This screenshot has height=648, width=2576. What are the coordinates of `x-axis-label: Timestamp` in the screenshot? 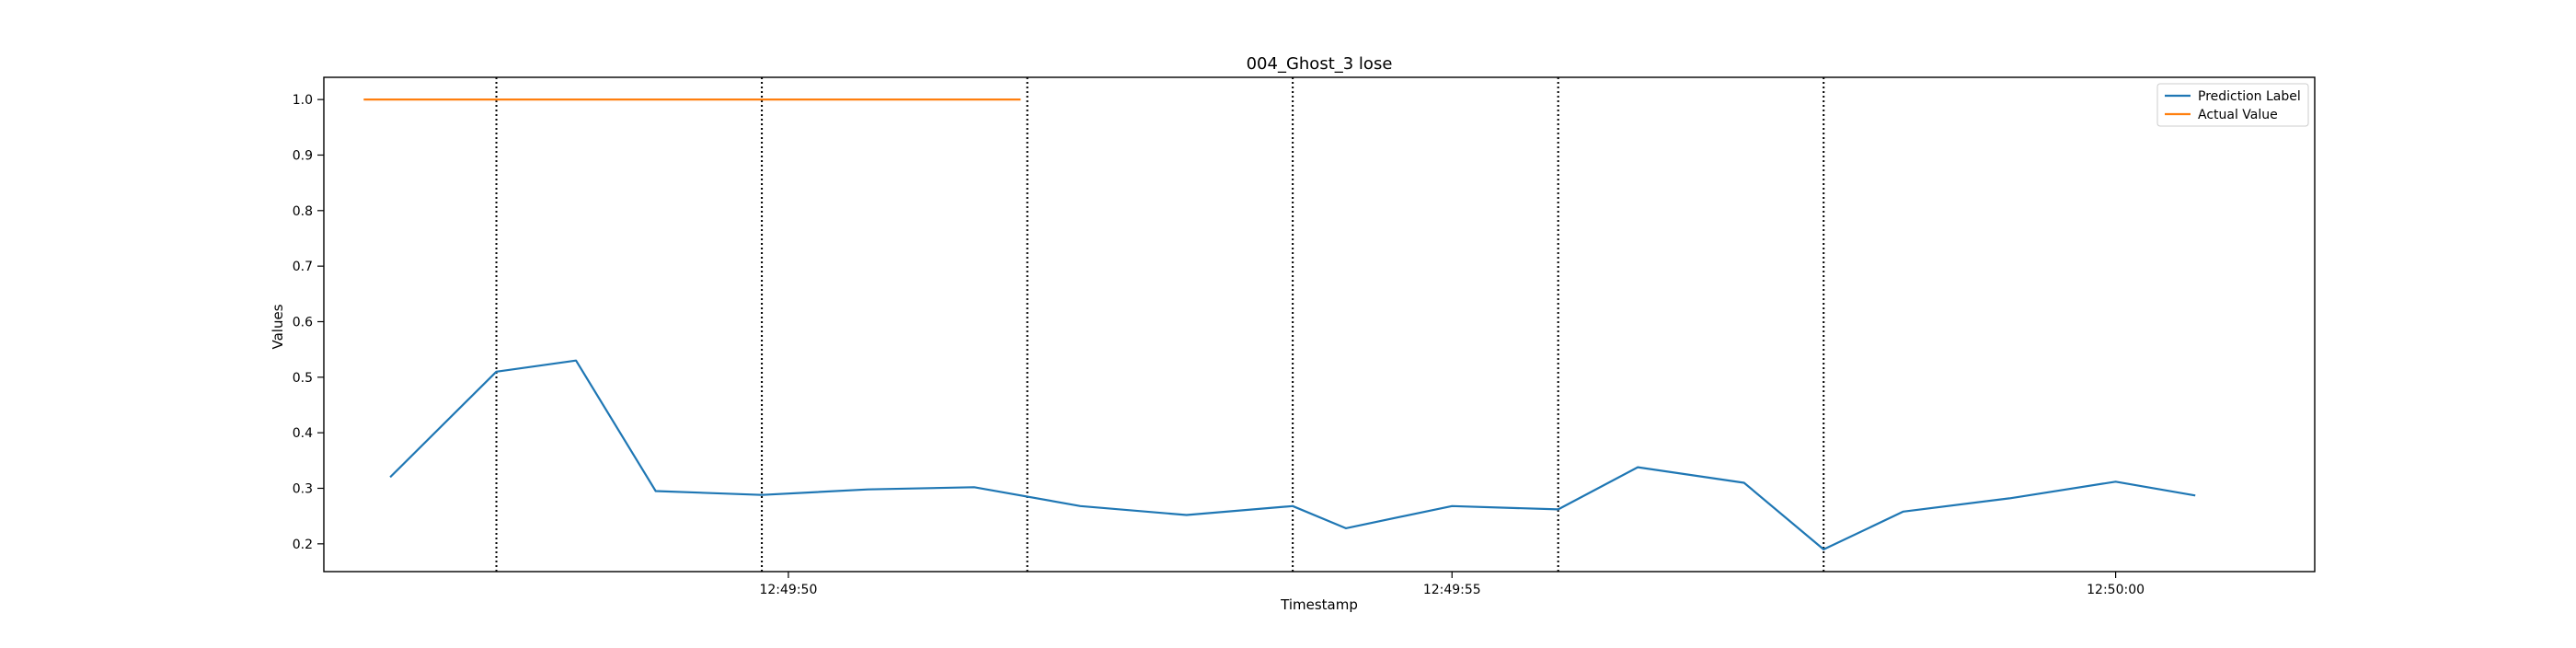 It's located at (1319, 604).